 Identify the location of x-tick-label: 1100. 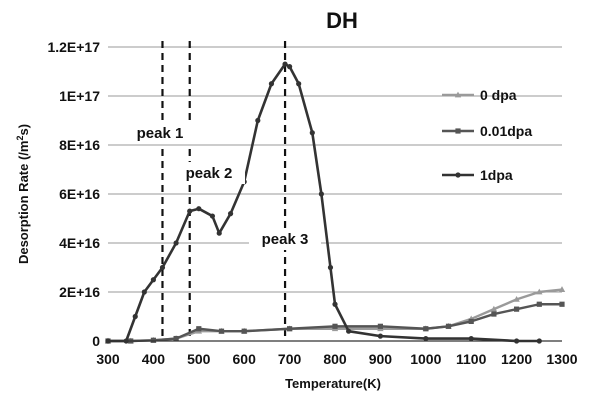
(471, 359).